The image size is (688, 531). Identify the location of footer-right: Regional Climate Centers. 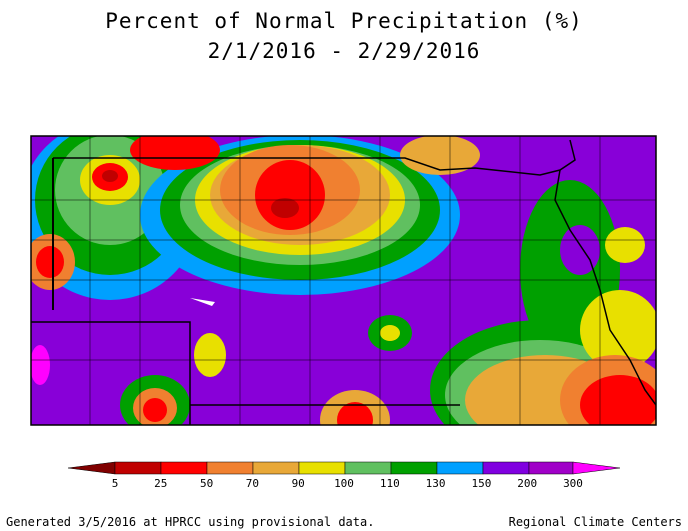
(595, 522).